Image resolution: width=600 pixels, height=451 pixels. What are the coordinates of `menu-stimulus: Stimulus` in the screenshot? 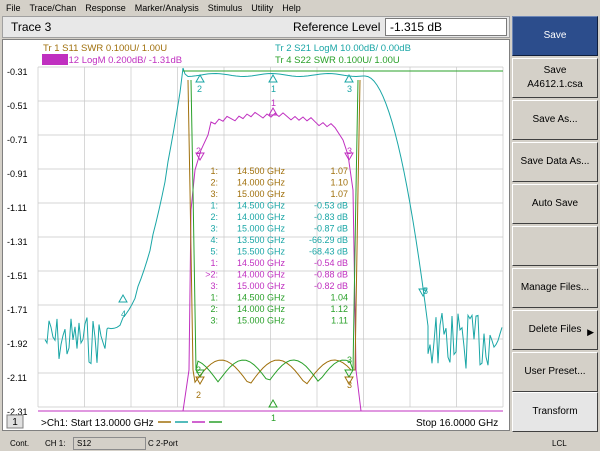 It's located at (225, 7).